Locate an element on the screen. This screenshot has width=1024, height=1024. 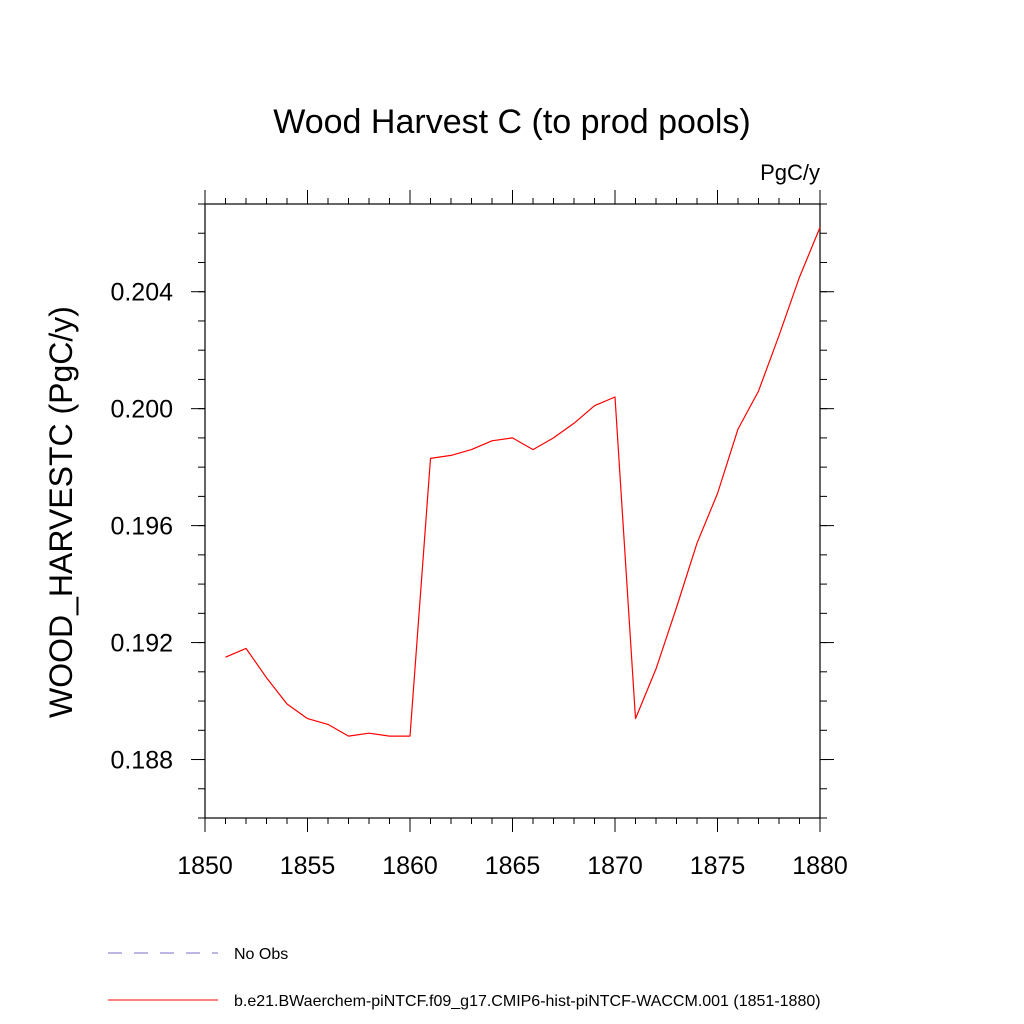
x-tick-label: 1880 is located at coordinates (820, 866).